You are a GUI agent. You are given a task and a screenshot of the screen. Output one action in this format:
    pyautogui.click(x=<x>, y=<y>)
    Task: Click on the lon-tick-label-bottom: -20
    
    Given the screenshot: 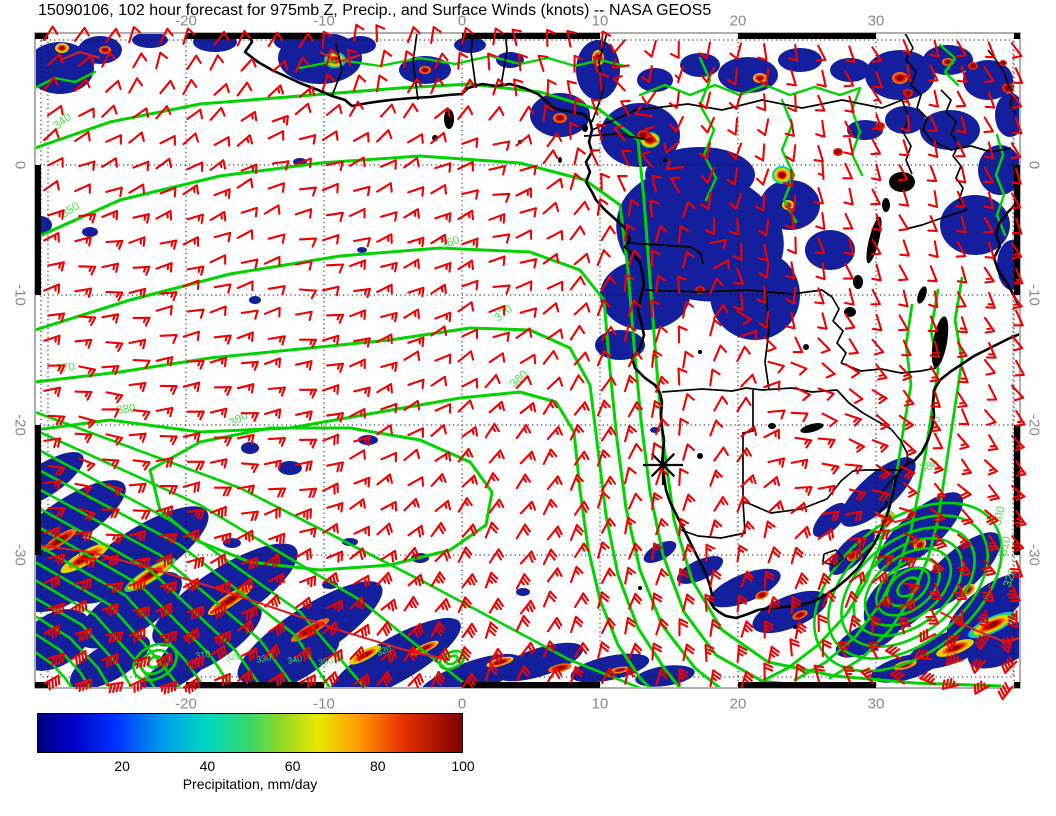 What is the action you would take?
    pyautogui.click(x=186, y=704)
    